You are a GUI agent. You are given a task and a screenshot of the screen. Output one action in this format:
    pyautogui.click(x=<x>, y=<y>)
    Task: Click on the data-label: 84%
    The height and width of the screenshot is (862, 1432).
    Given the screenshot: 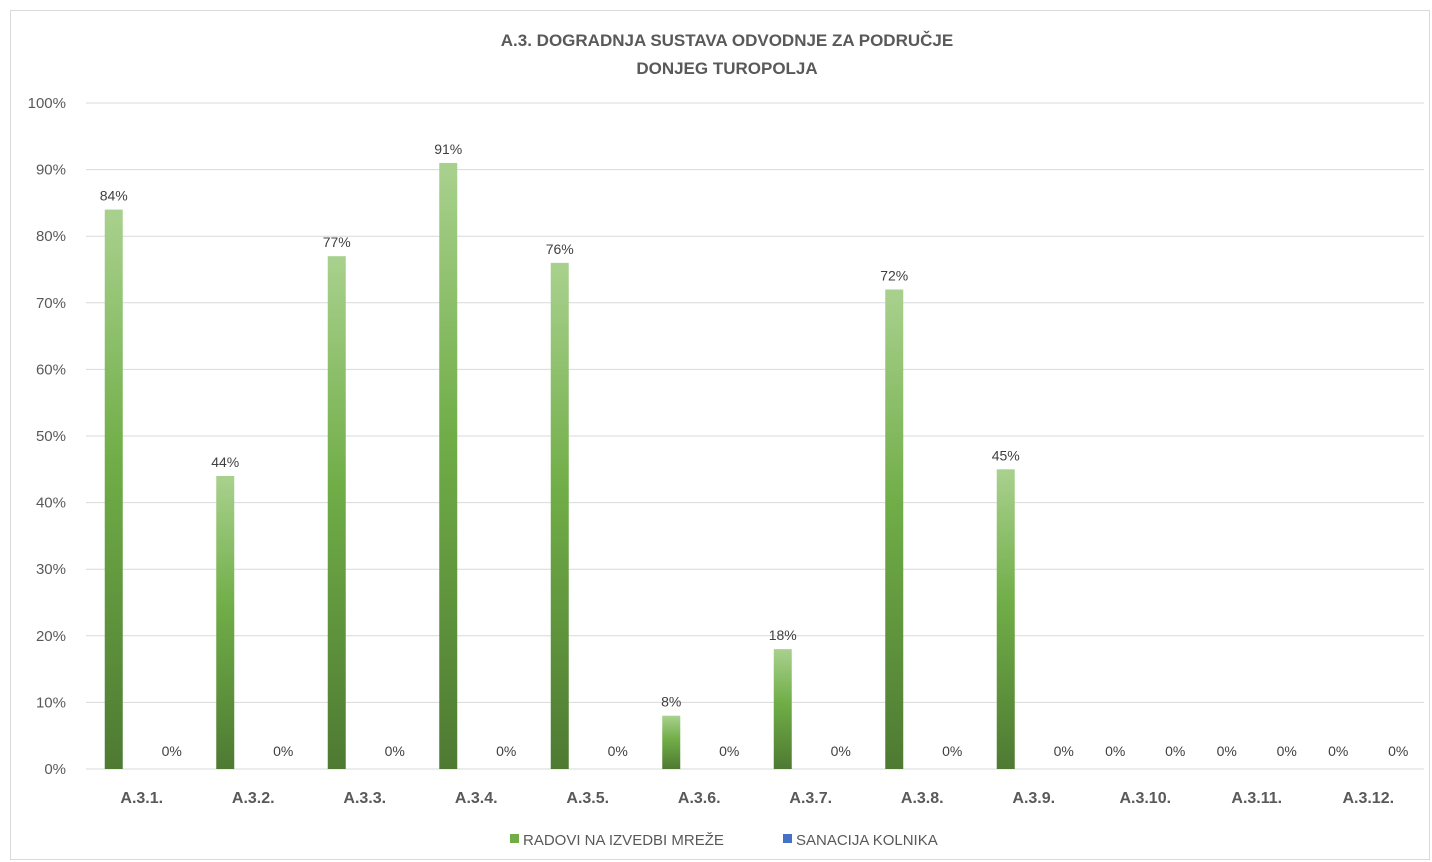 What is the action you would take?
    pyautogui.click(x=114, y=196)
    